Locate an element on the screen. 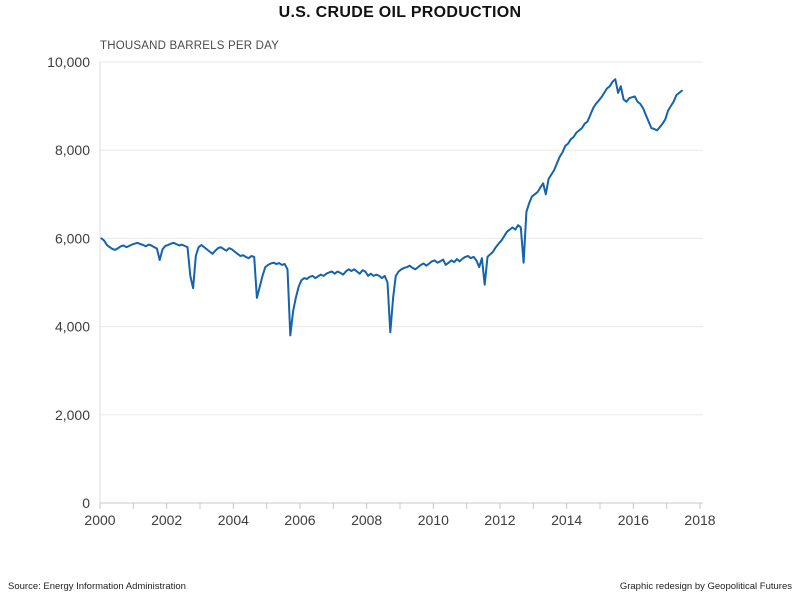  x-tick-label: 2010 is located at coordinates (433, 520).